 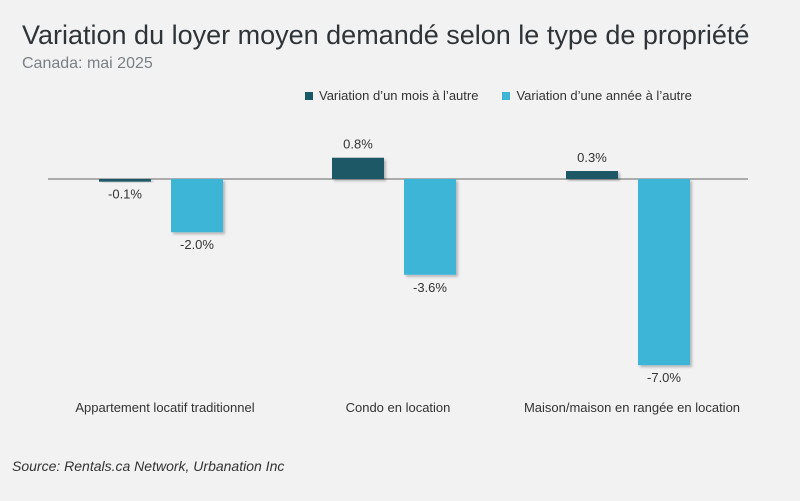 What do you see at coordinates (632, 407) in the screenshot?
I see `category-label-2: Maison/maison en rangée en location` at bounding box center [632, 407].